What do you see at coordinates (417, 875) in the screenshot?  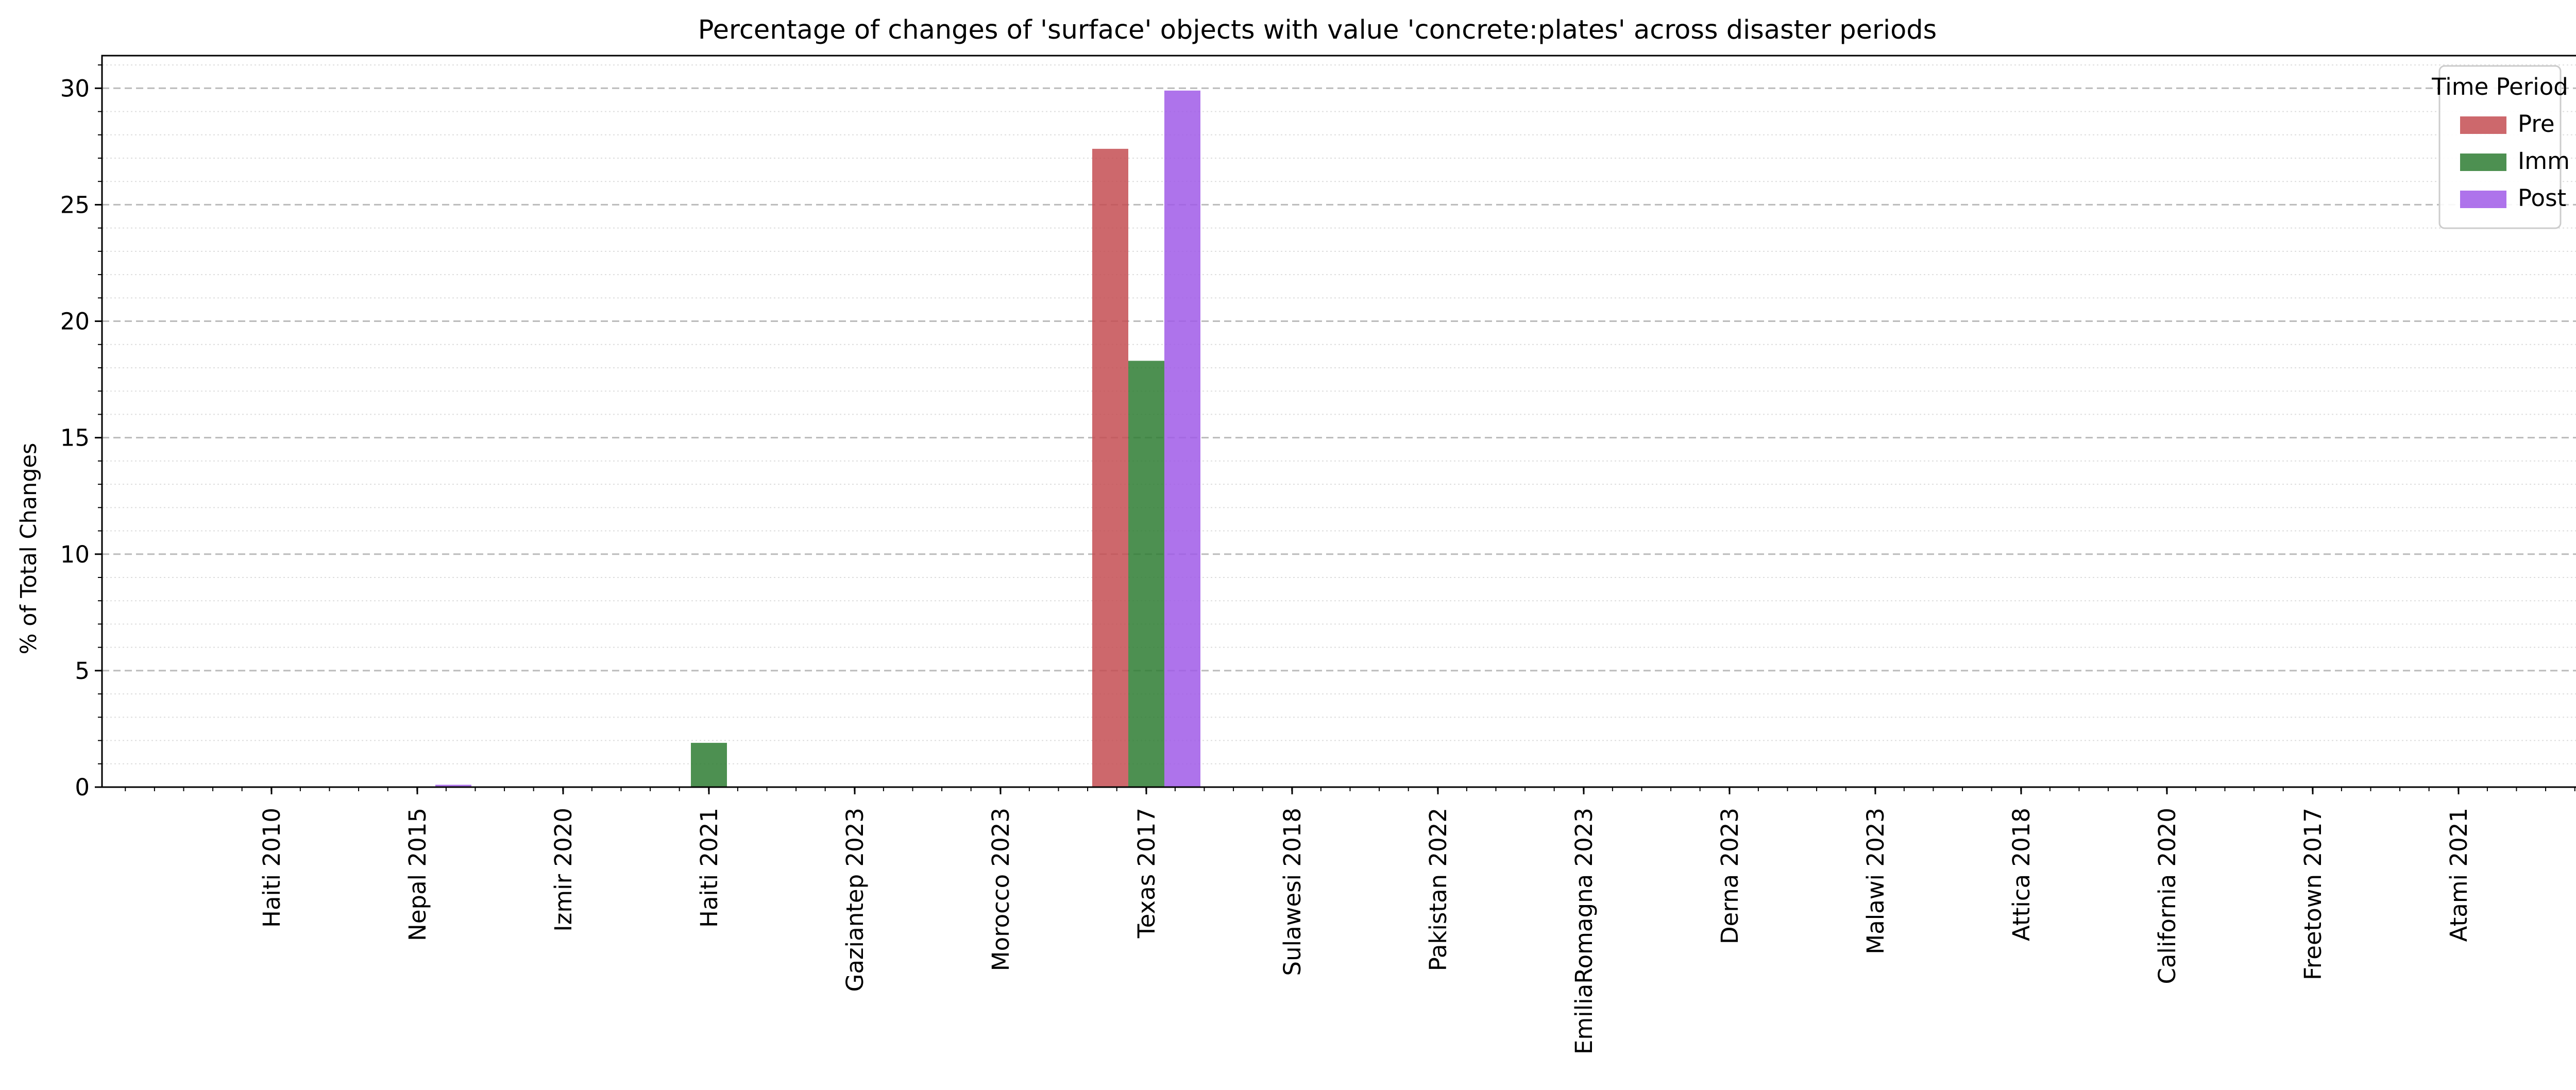 I see `x-tick-label: Nepal 2015` at bounding box center [417, 875].